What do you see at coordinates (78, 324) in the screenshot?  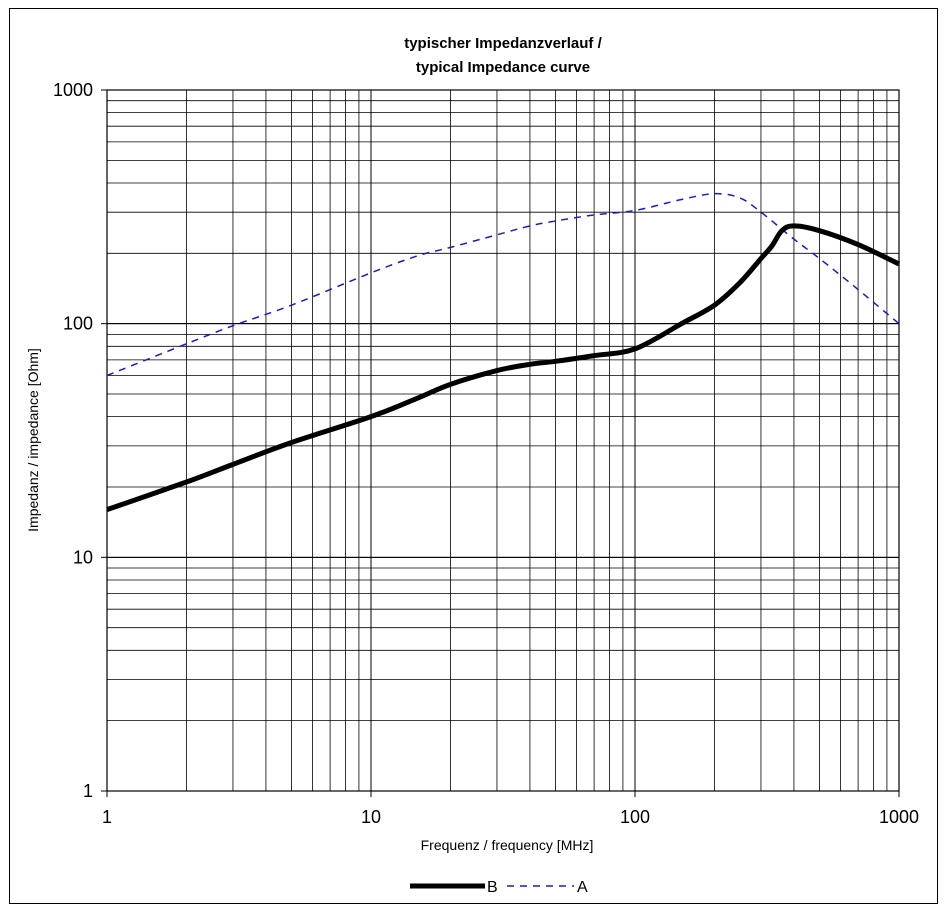 I see `y-tick-label: 100` at bounding box center [78, 324].